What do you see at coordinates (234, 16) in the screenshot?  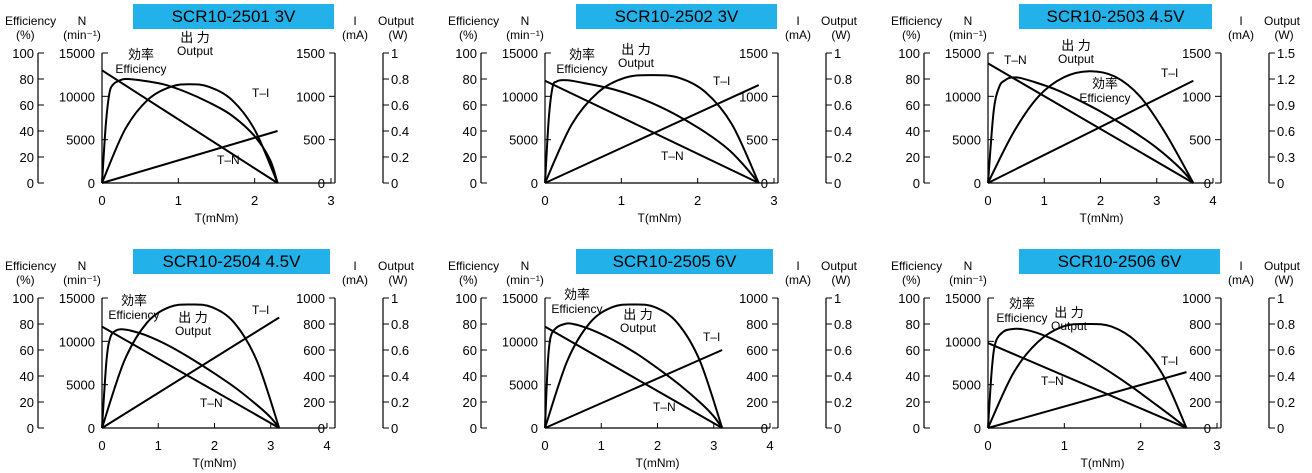 I see `chart-title: SCR10-2501 3V` at bounding box center [234, 16].